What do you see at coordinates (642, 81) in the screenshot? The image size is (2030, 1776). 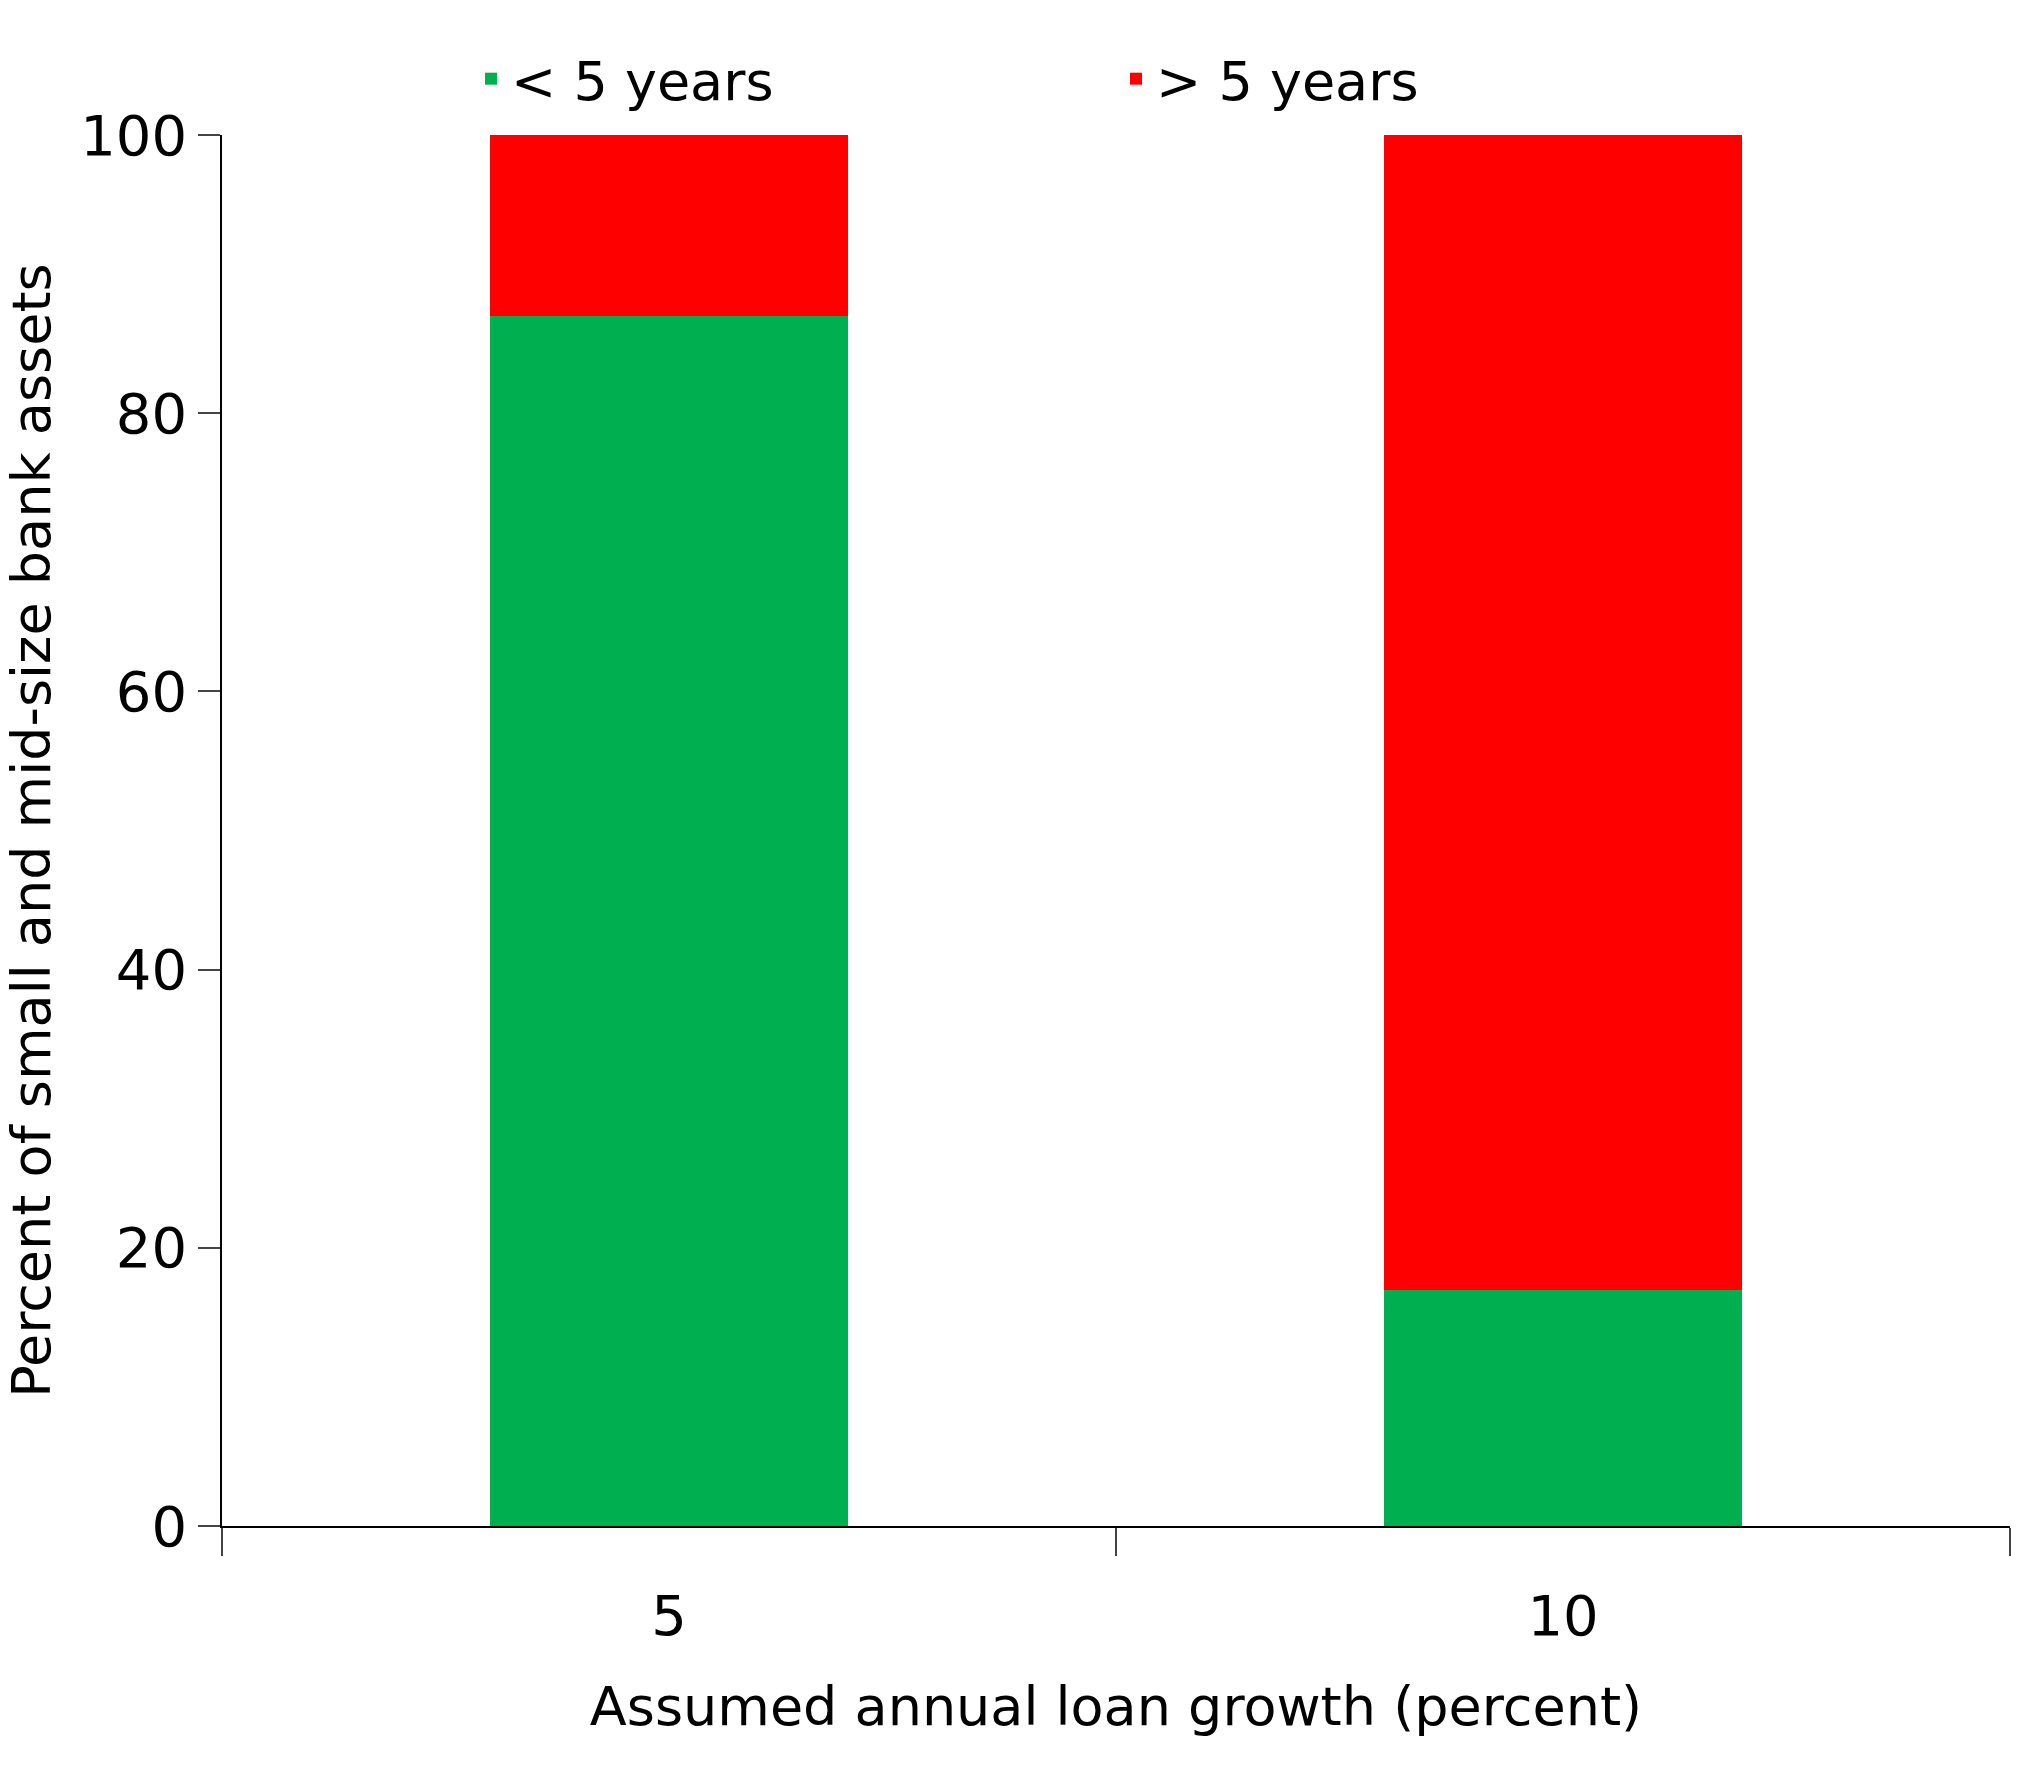 I see `legend-label: < 5 years` at bounding box center [642, 81].